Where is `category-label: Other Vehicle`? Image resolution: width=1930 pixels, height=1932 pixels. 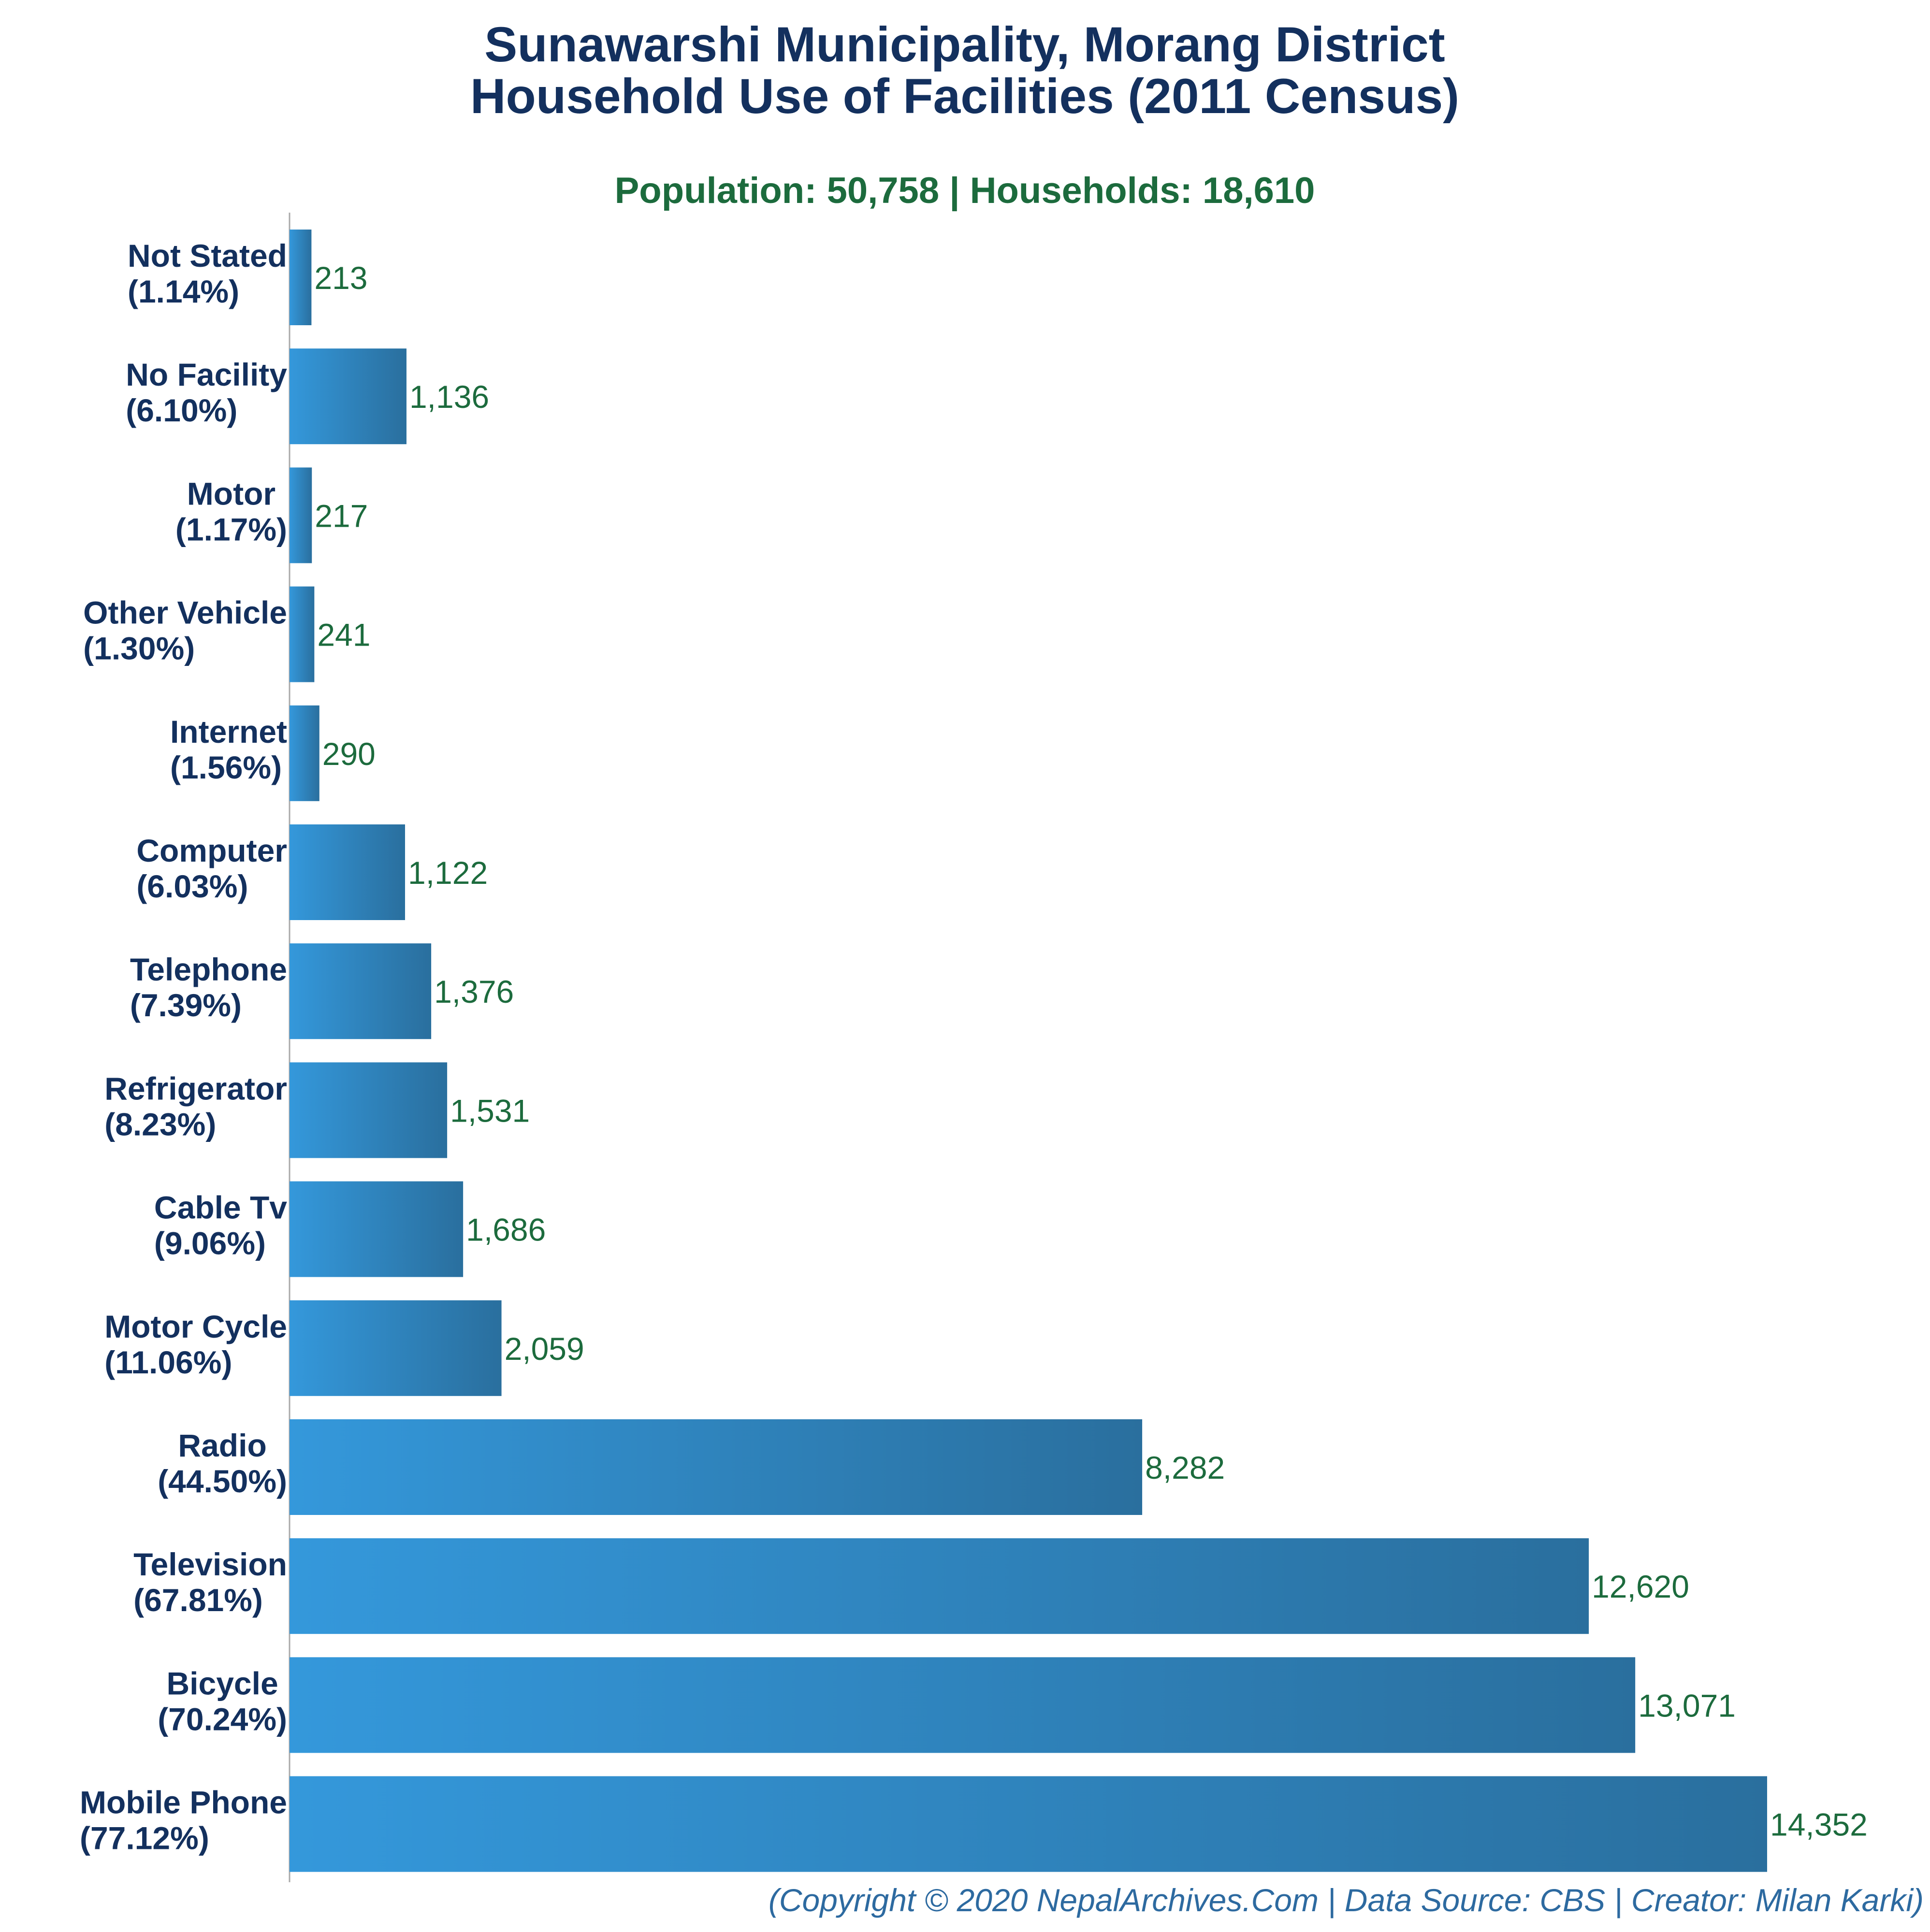 category-label: Other Vehicle is located at coordinates (185, 613).